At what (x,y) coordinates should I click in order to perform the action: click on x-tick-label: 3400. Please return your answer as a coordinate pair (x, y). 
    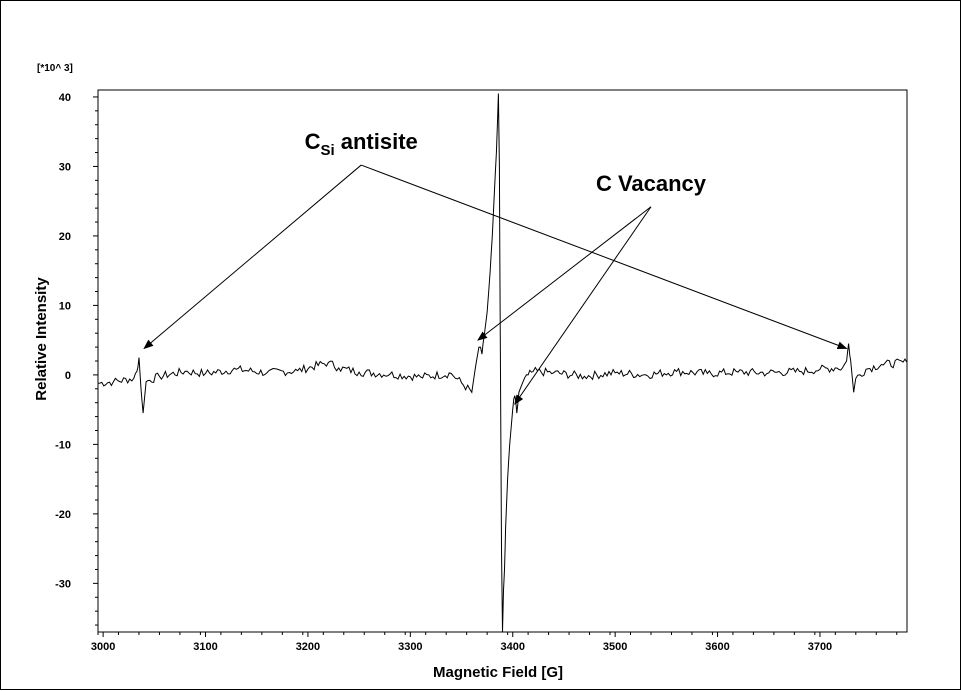
    Looking at the image, I should click on (512, 647).